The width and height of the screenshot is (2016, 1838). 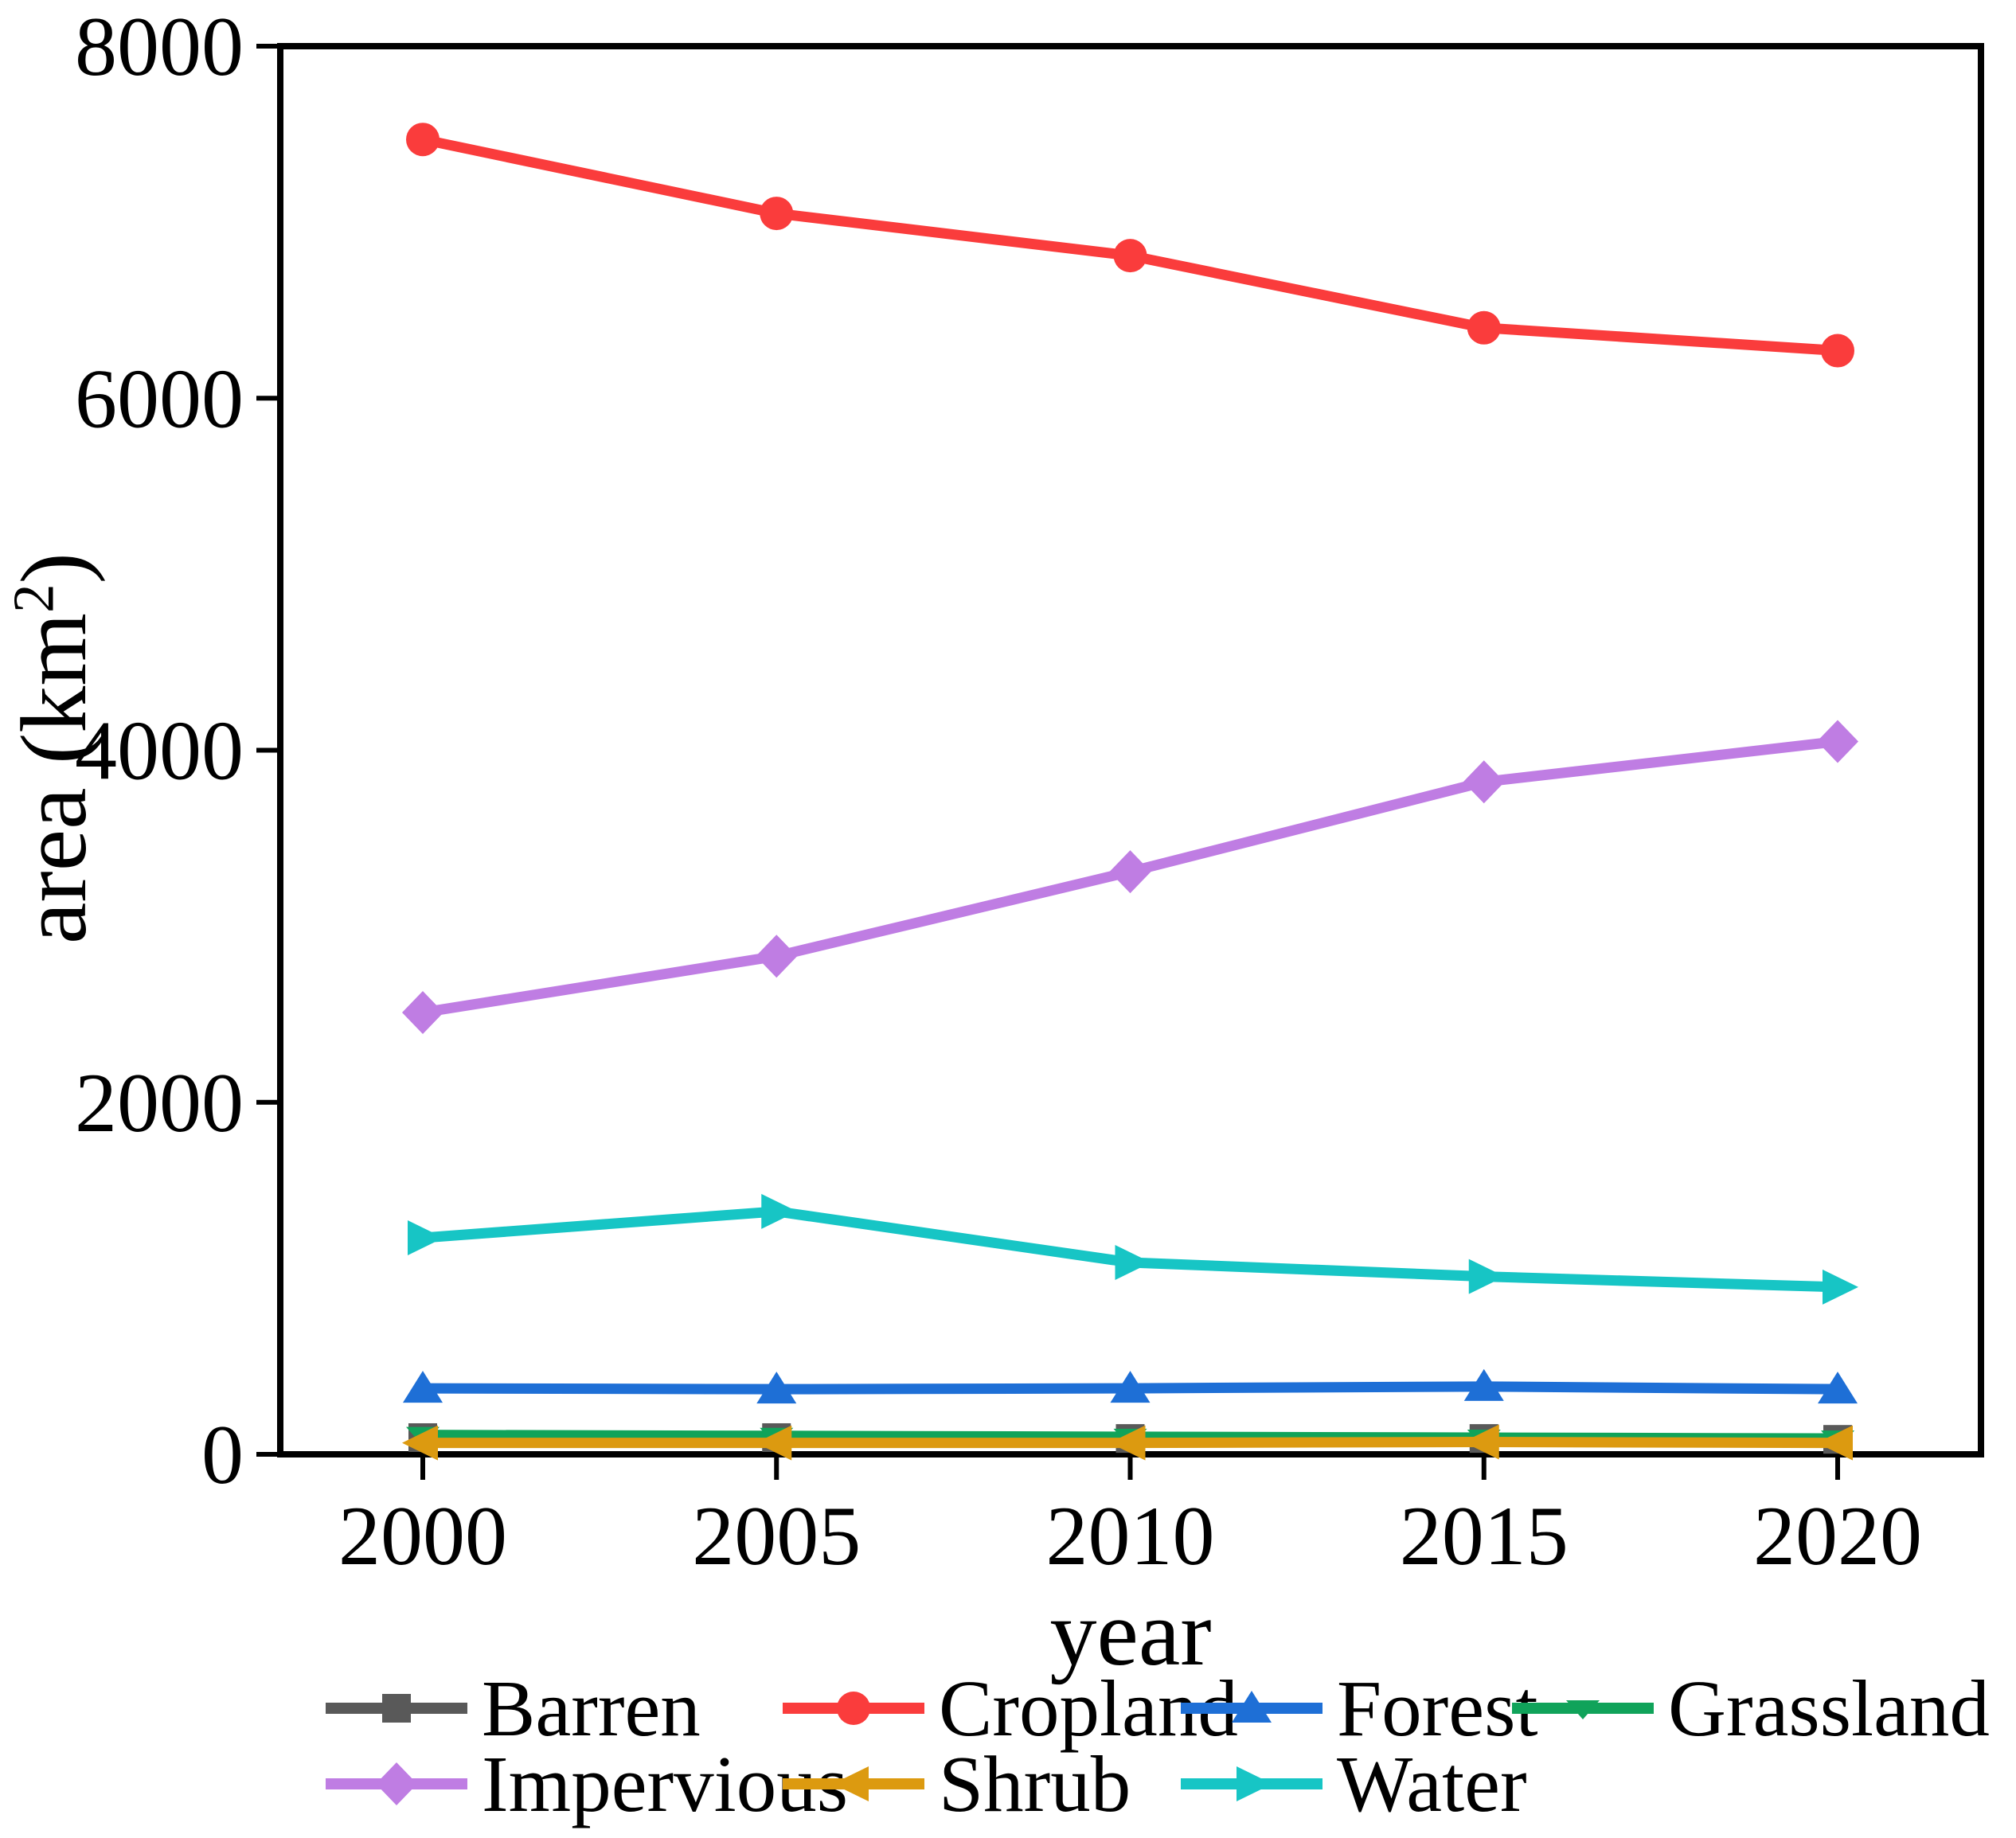 I want to click on series-shrub, so click(x=1127, y=1443).